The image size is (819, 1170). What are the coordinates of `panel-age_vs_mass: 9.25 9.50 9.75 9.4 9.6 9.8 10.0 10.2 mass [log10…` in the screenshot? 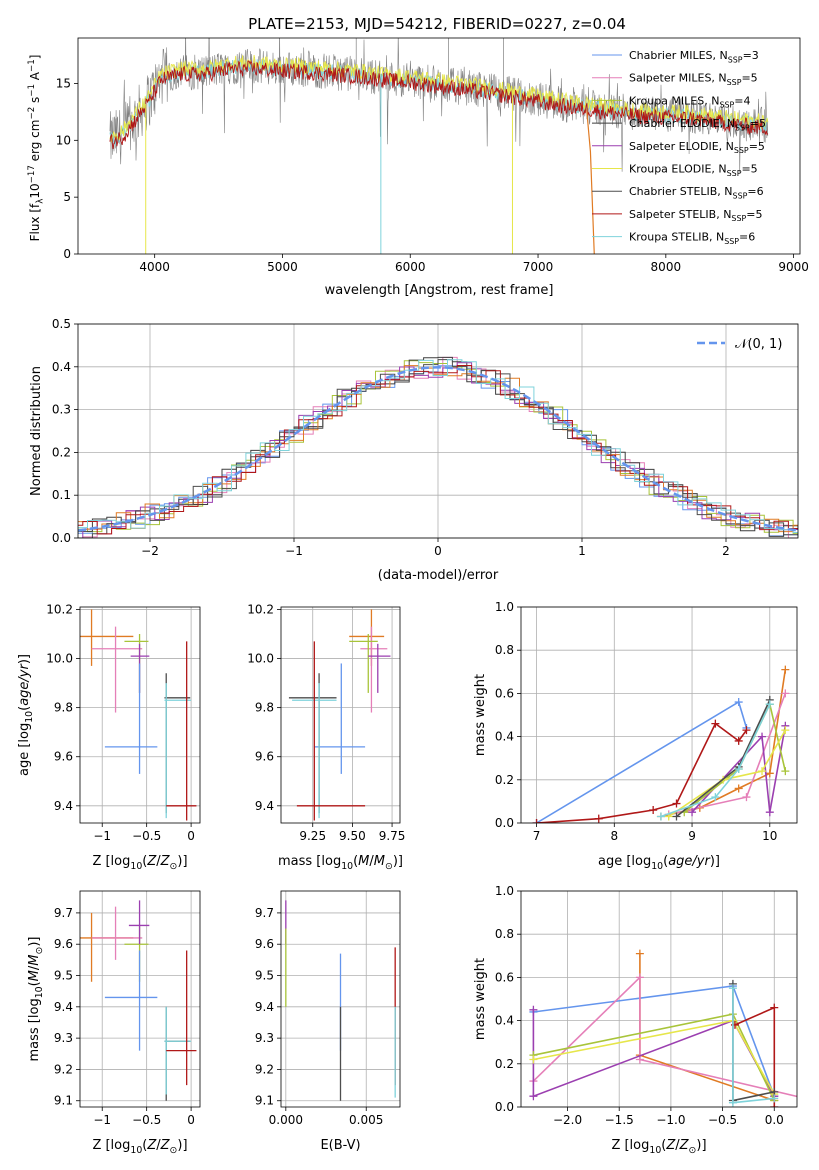 It's located at (326, 736).